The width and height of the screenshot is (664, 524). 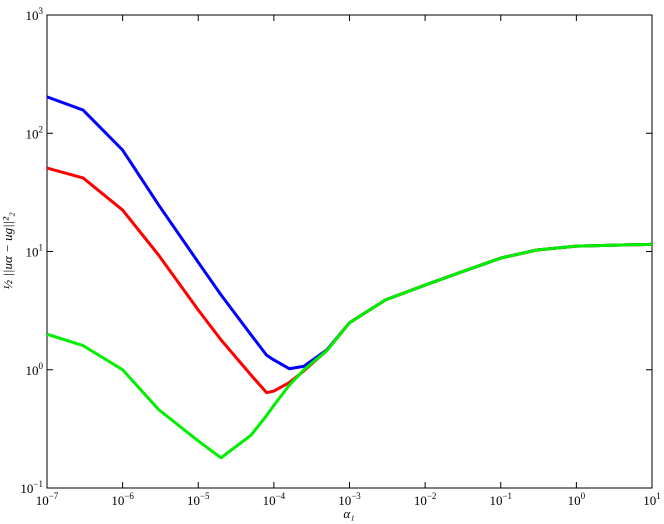 What do you see at coordinates (348, 513) in the screenshot?
I see `x-axis-label: α₁` at bounding box center [348, 513].